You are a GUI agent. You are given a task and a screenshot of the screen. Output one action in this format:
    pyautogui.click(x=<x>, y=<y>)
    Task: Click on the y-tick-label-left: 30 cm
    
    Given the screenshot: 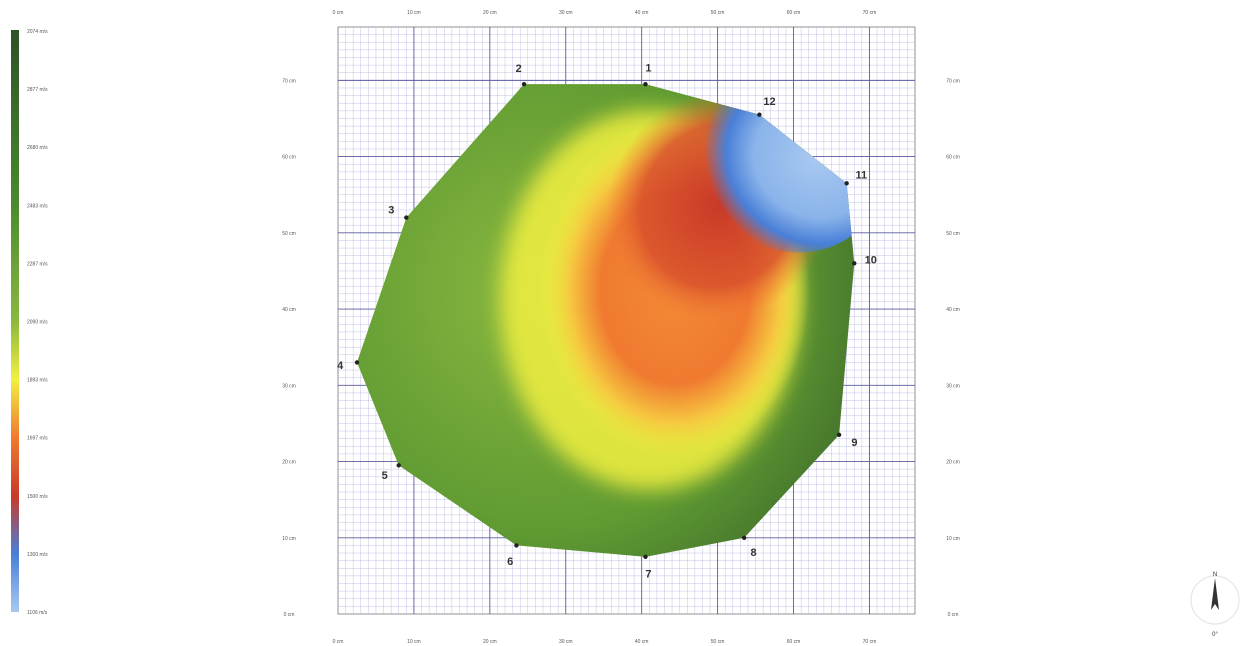 What is the action you would take?
    pyautogui.click(x=289, y=386)
    